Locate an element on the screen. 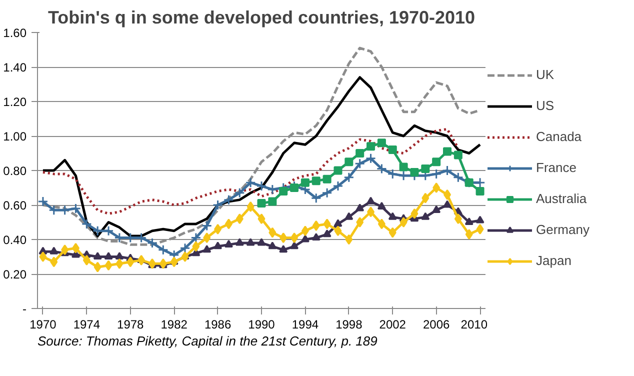  y-tick-label: 1.40 is located at coordinates (15, 67).